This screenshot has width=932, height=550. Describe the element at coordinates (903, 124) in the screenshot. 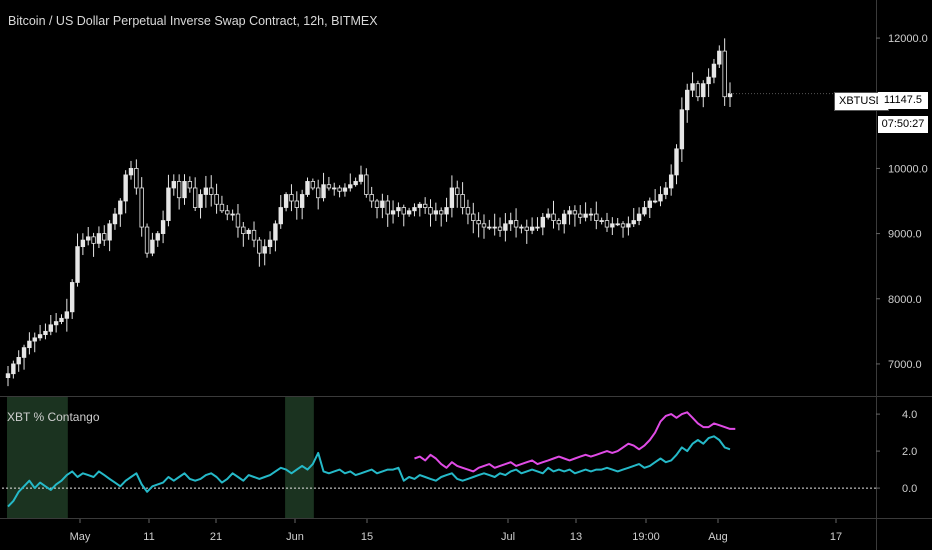

I see `bar-countdown-badge: 07:50:27` at that location.